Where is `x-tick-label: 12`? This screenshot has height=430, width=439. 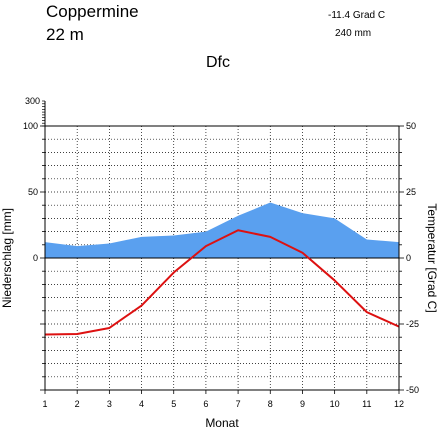 x-tick-label: 12 is located at coordinates (399, 404).